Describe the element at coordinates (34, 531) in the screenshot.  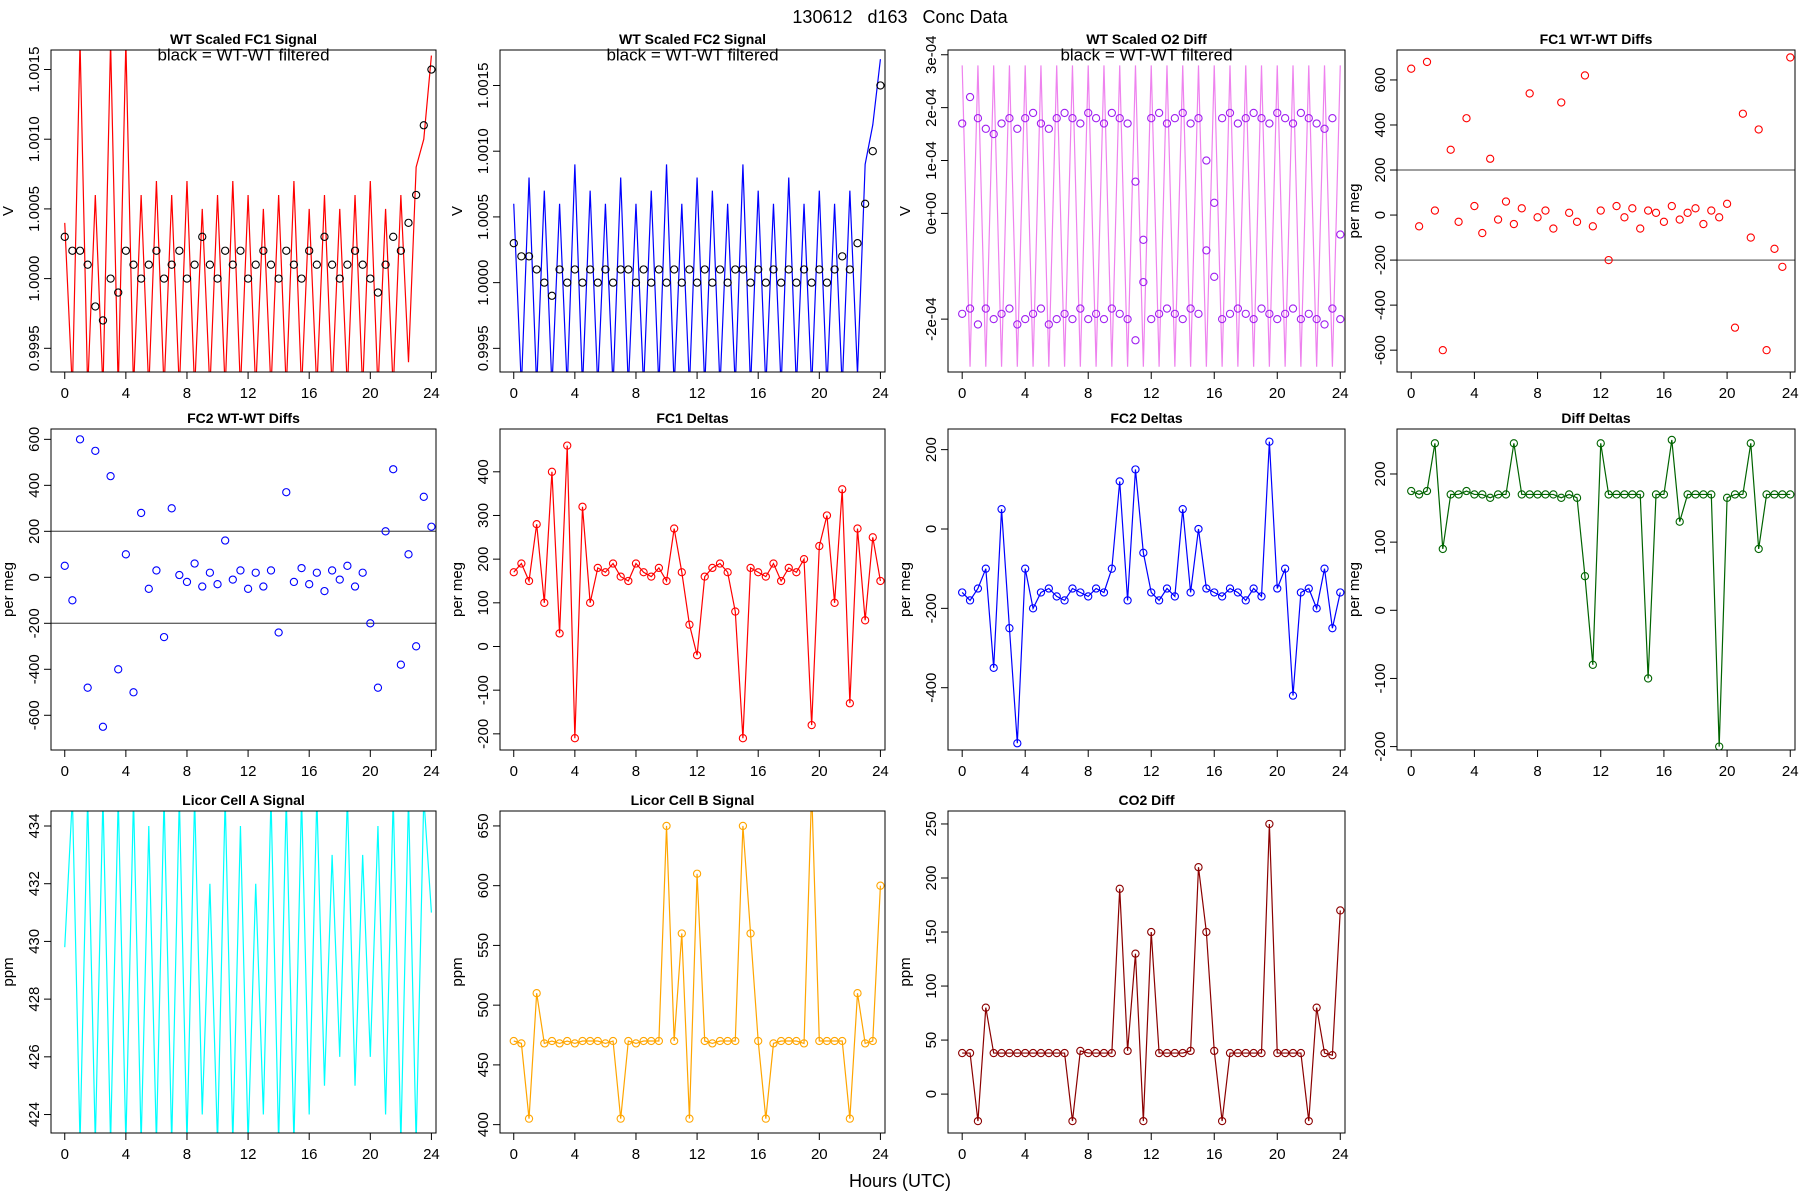
I see `y-tick-label: 200` at that location.